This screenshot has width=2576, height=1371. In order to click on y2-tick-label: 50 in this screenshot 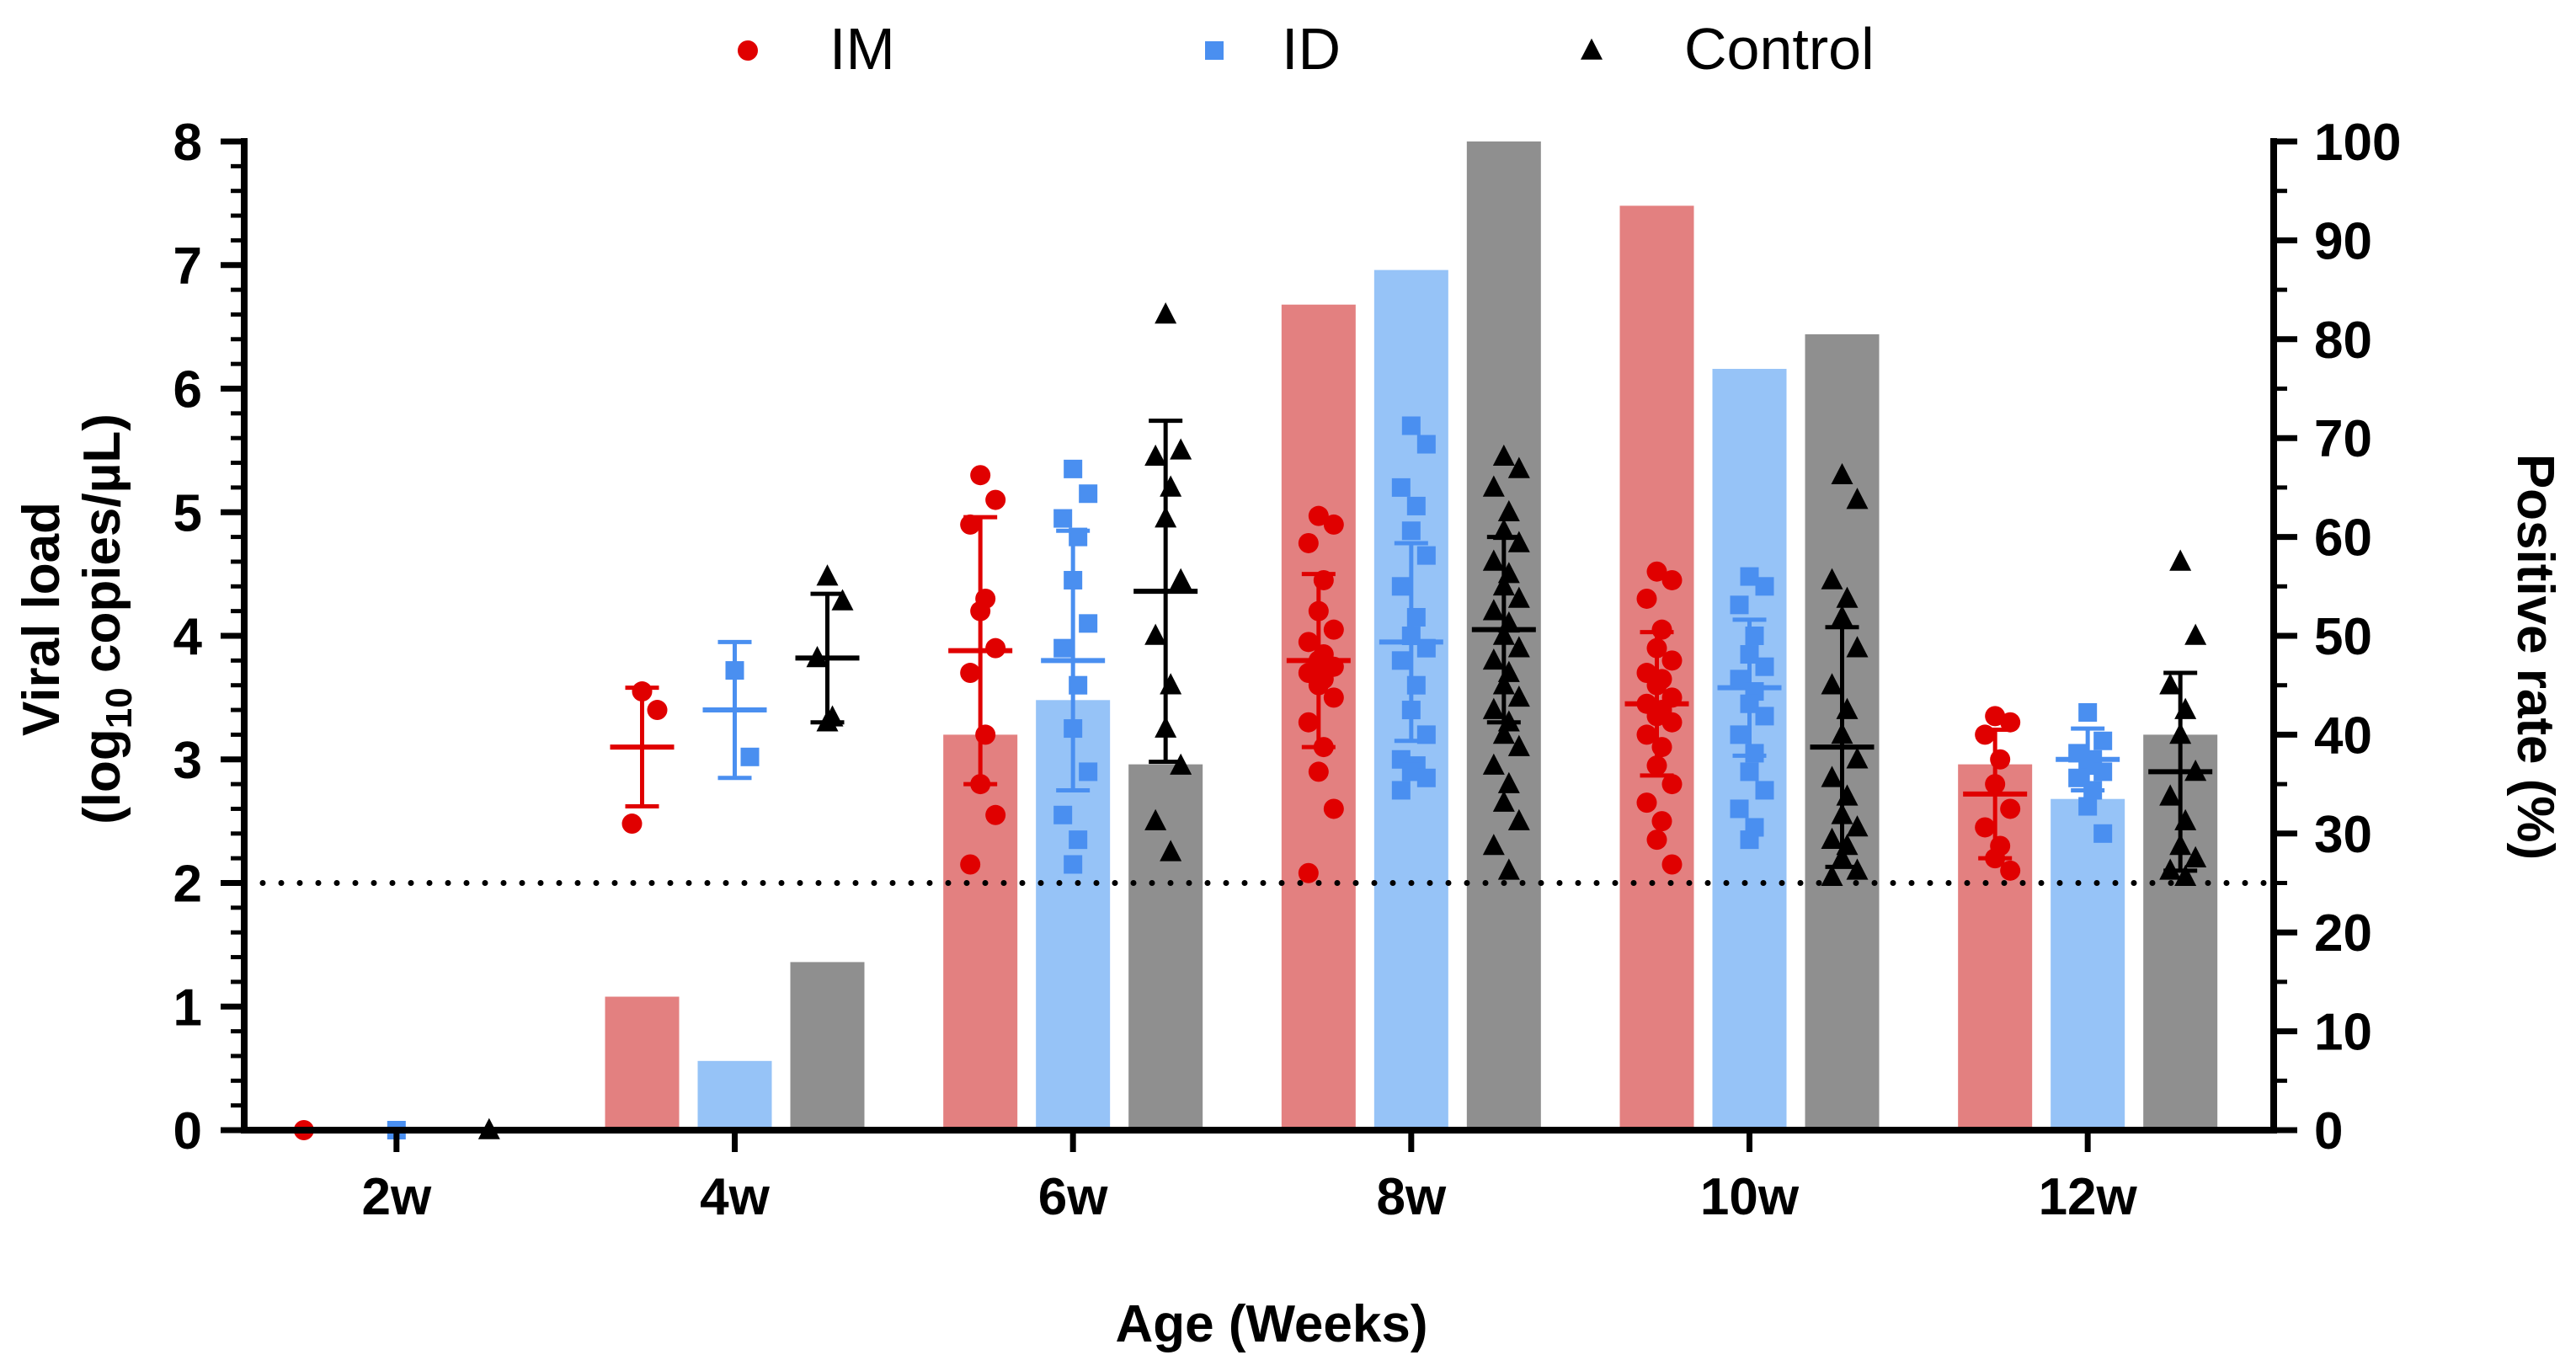, I will do `click(2343, 637)`.